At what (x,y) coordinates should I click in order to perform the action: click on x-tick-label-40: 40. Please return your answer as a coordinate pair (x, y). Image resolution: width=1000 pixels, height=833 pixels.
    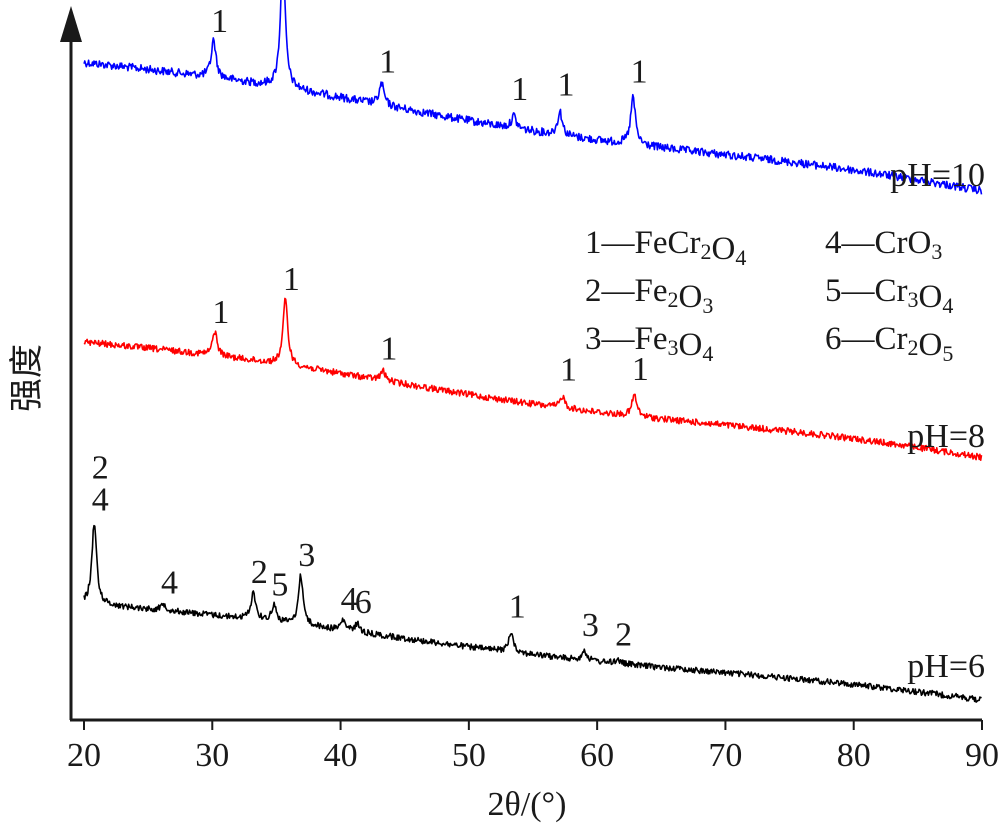
    Looking at the image, I should click on (341, 755).